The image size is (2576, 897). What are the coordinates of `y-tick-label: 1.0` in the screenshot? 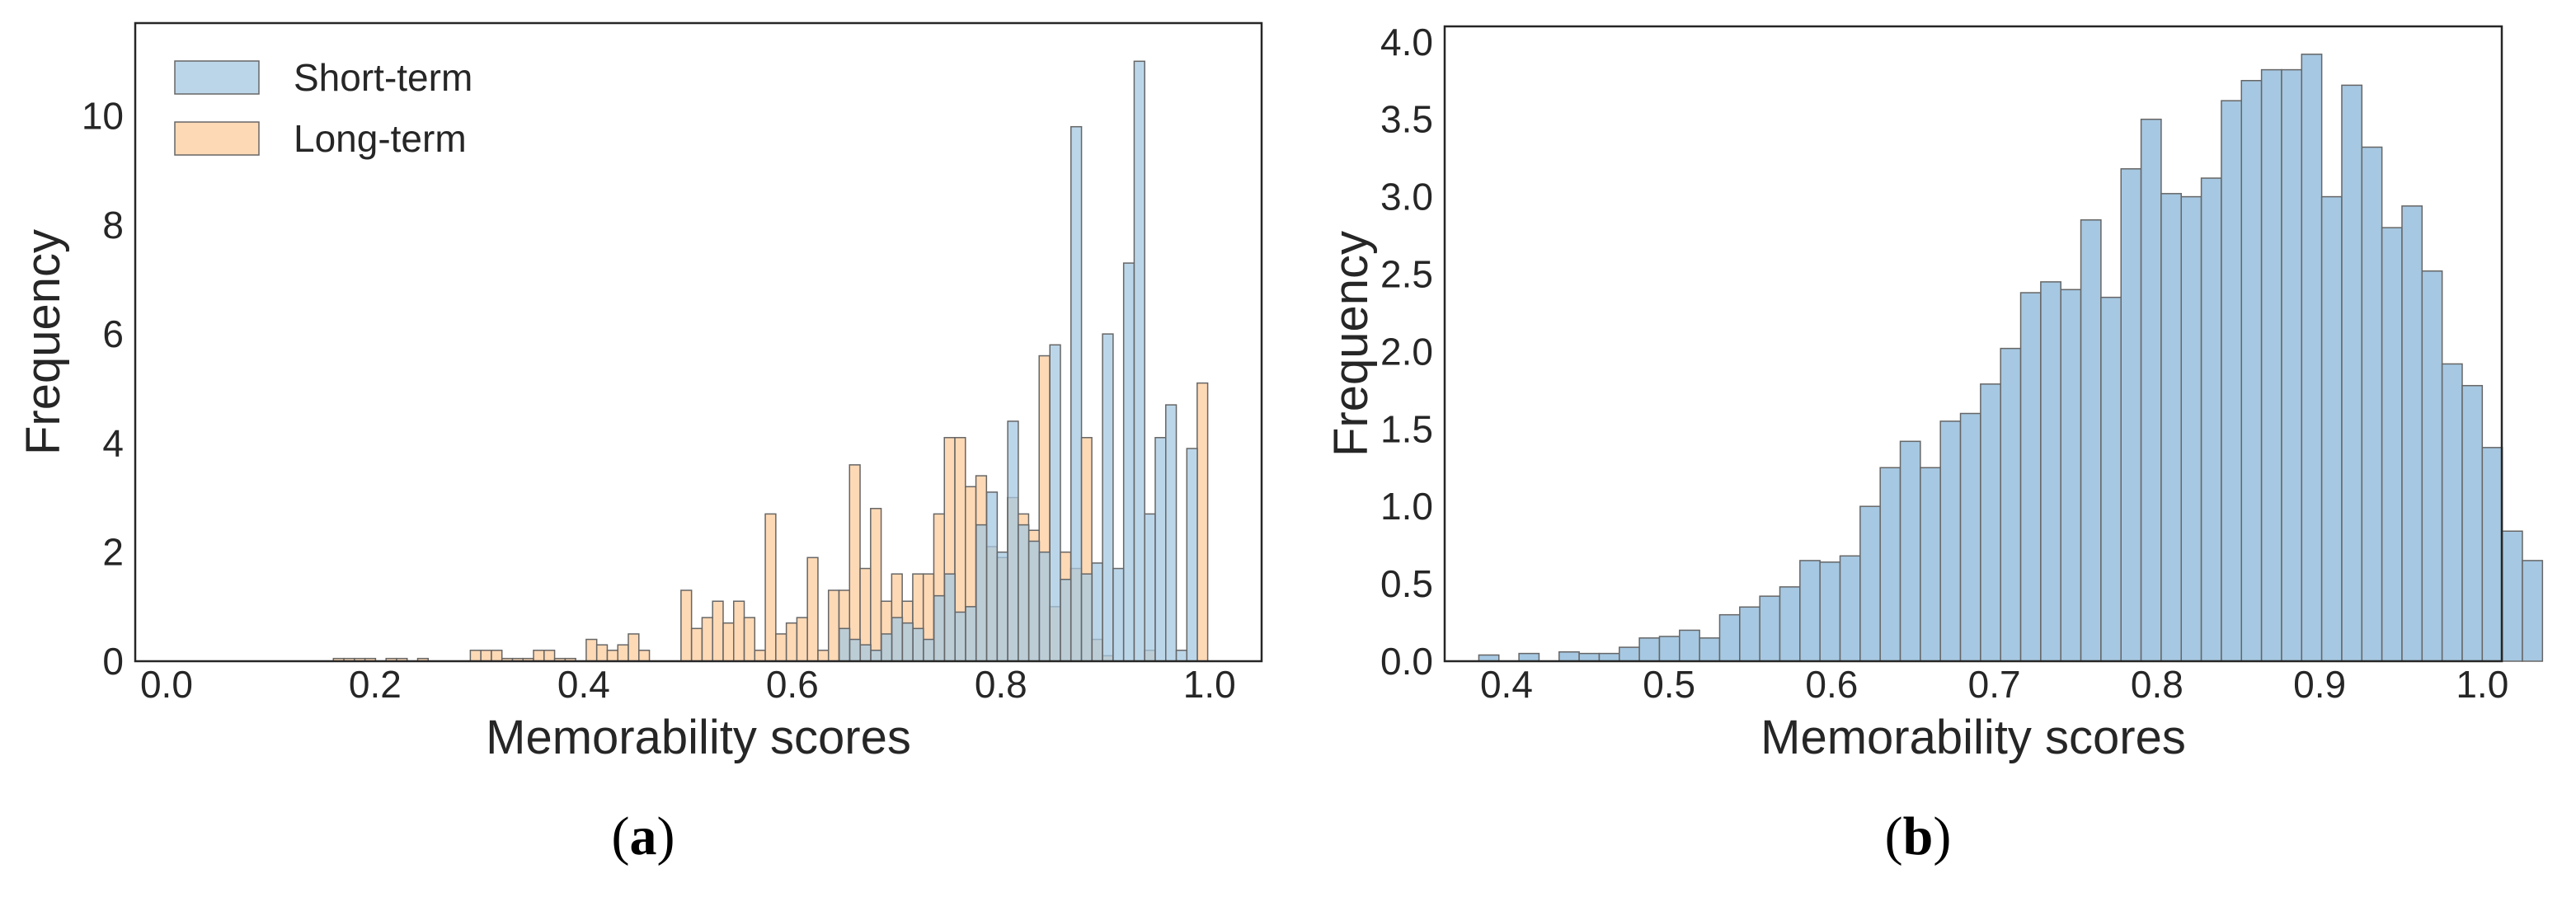 It's located at (1406, 506).